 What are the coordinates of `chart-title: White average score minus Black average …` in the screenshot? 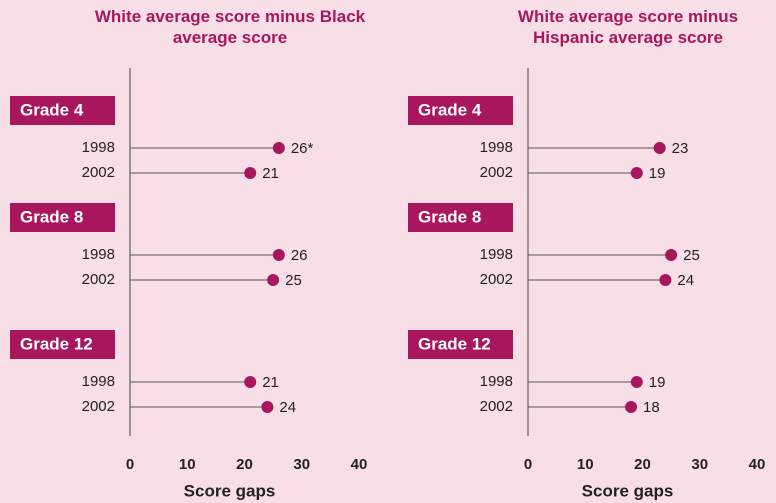 It's located at (230, 27).